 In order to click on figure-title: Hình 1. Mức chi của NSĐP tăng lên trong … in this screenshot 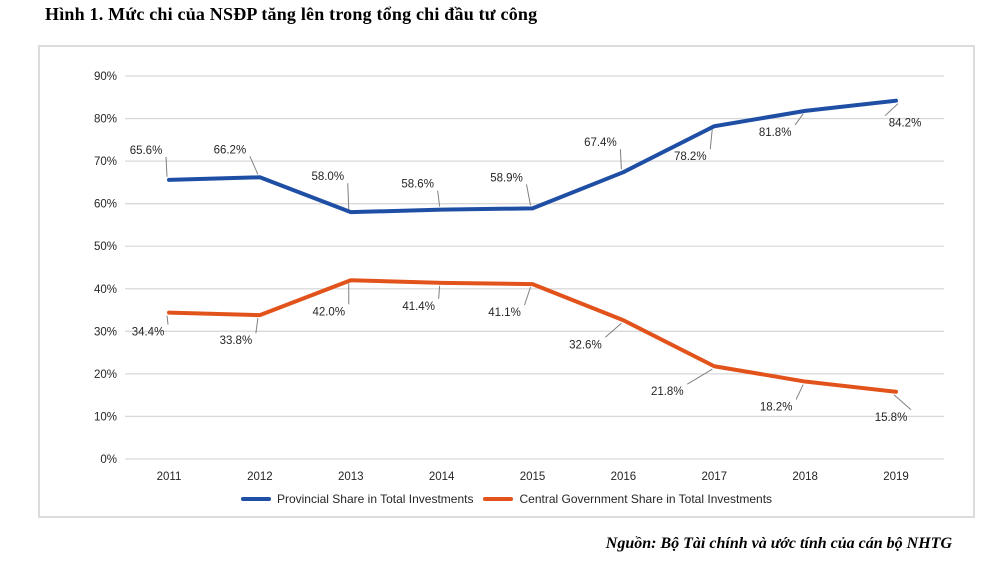, I will do `click(291, 14)`.